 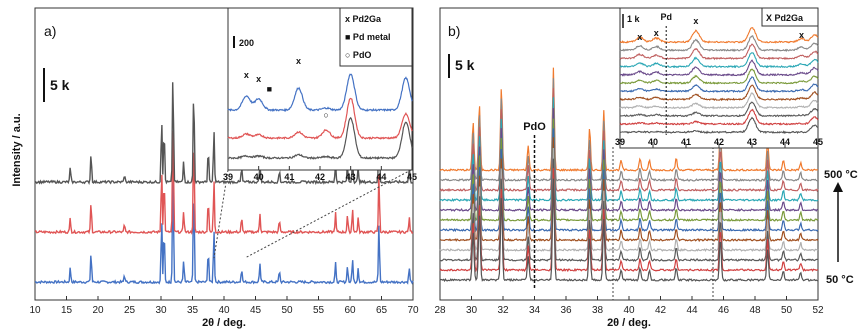 What do you see at coordinates (634, 19) in the screenshot?
I see `panel-b-inset-scale-label: 1 k` at bounding box center [634, 19].